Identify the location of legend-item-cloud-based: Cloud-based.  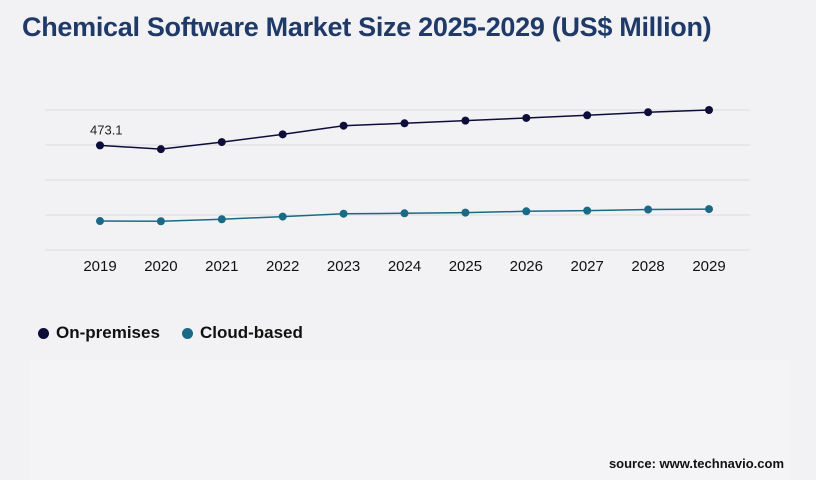
(242, 333).